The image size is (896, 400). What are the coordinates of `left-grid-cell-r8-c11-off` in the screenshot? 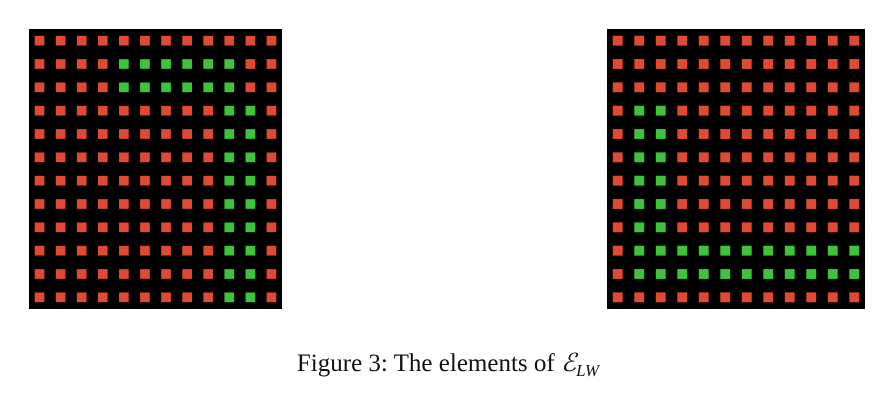 It's located at (271, 227).